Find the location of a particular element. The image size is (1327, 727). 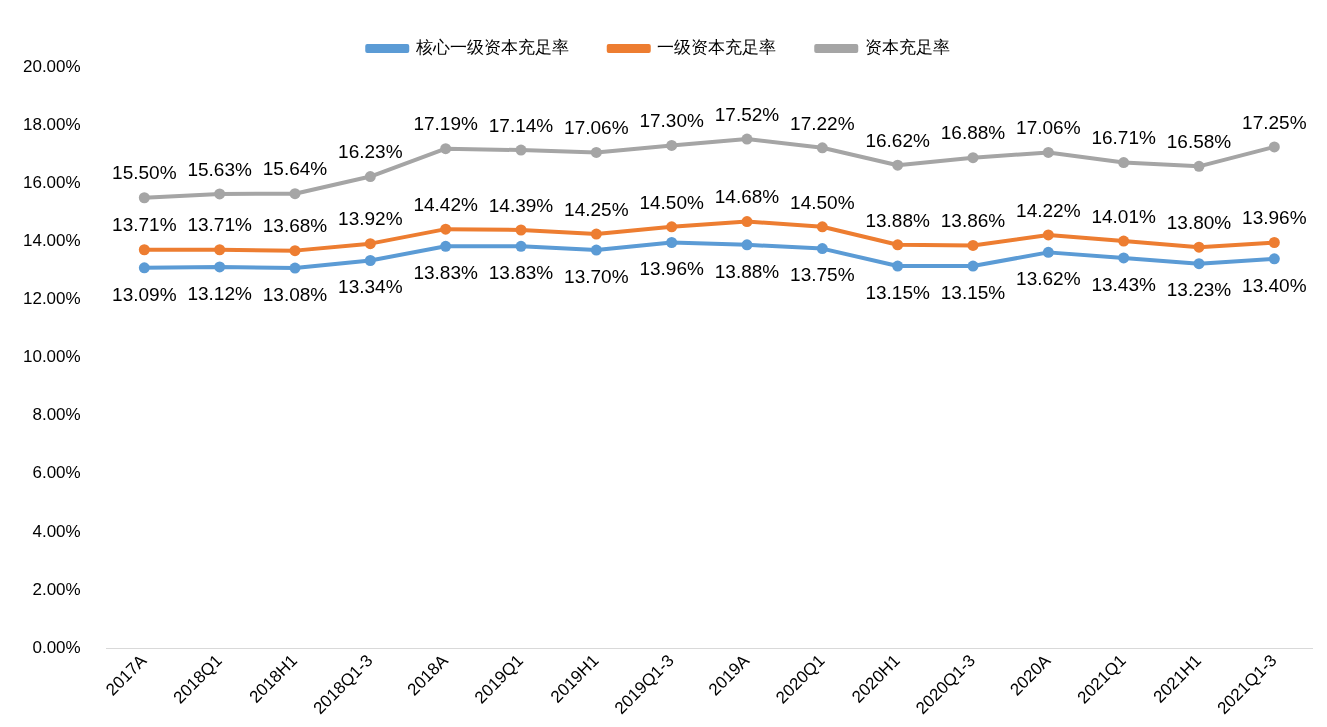

data-label: 13.34% is located at coordinates (370, 287).